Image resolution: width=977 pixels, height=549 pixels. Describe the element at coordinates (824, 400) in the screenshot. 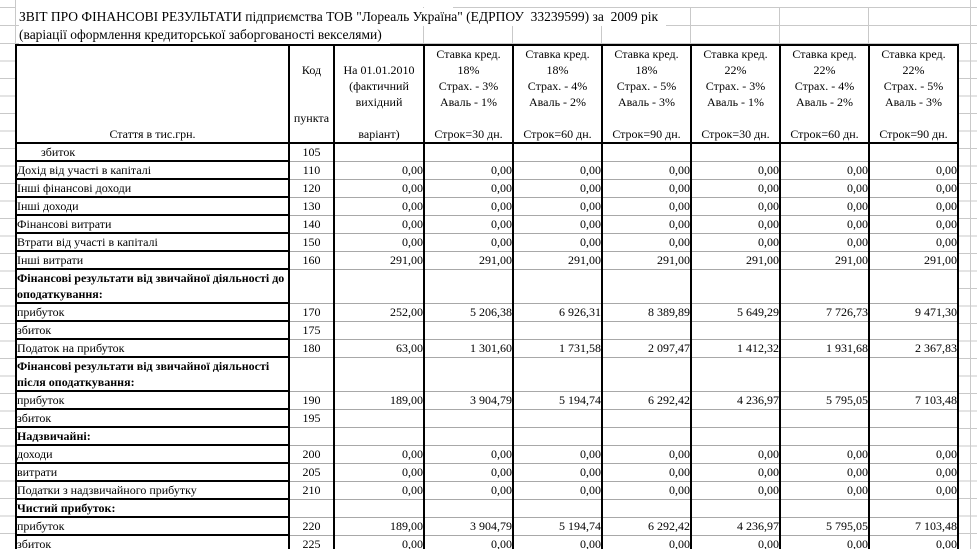

I see `value-cell: 5 795,05` at that location.